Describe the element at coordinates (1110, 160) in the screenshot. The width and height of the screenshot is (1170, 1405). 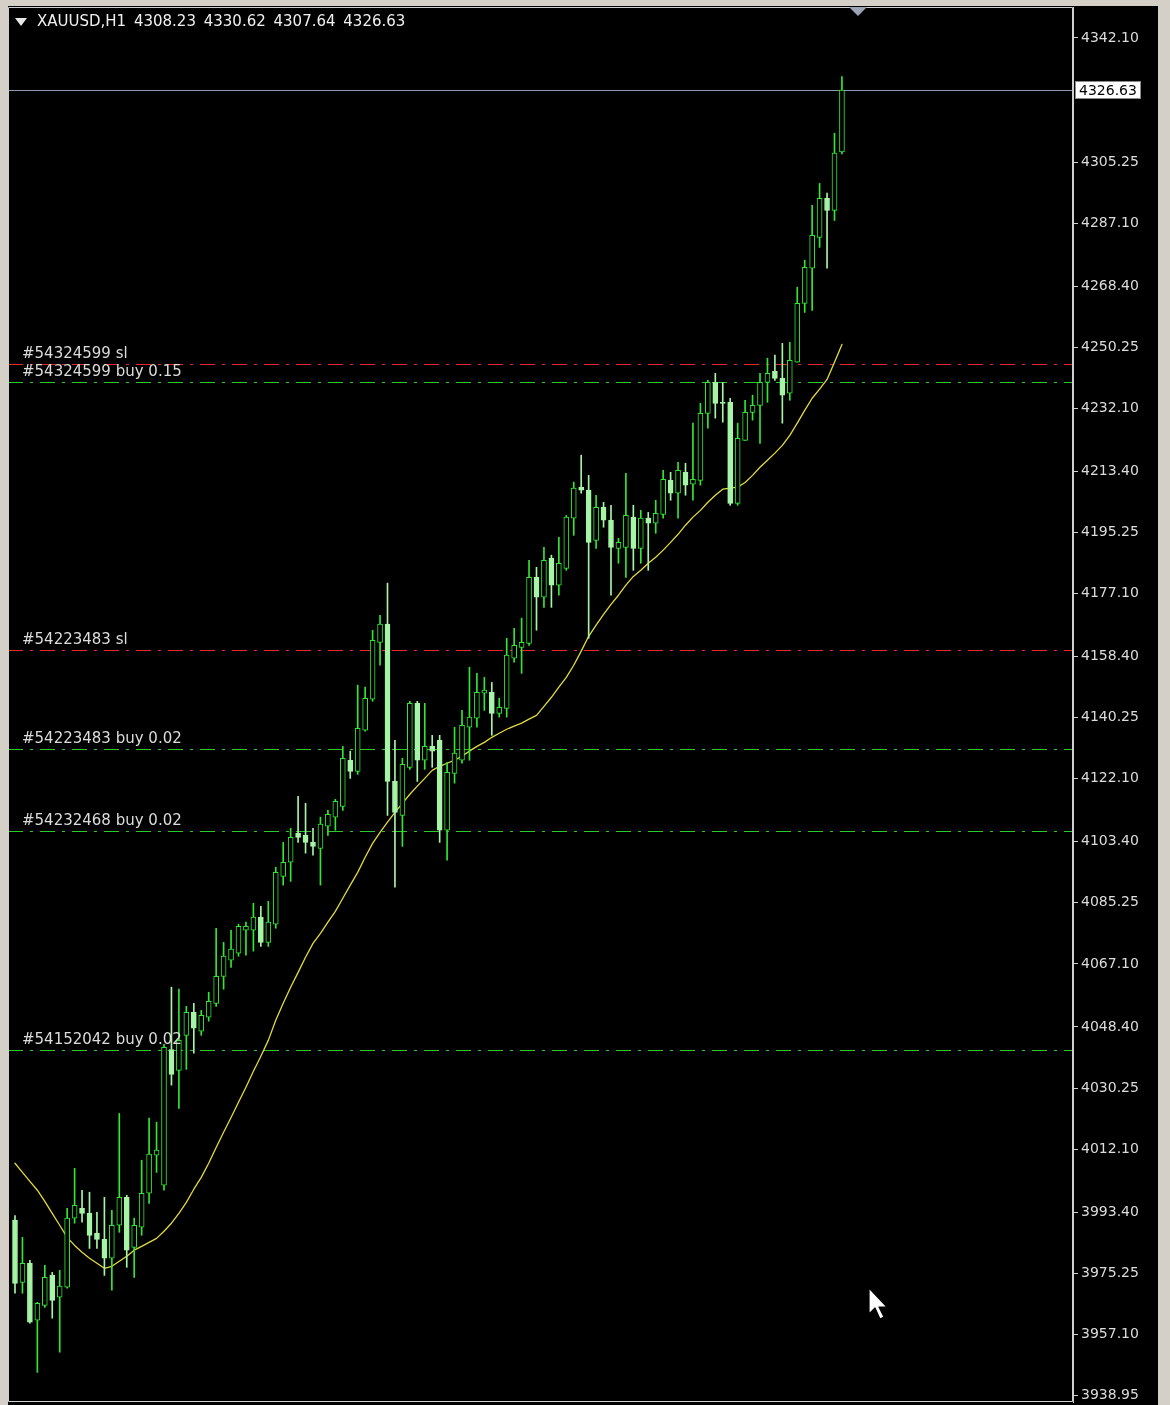
I see `y-tick-label: 4305.25` at that location.